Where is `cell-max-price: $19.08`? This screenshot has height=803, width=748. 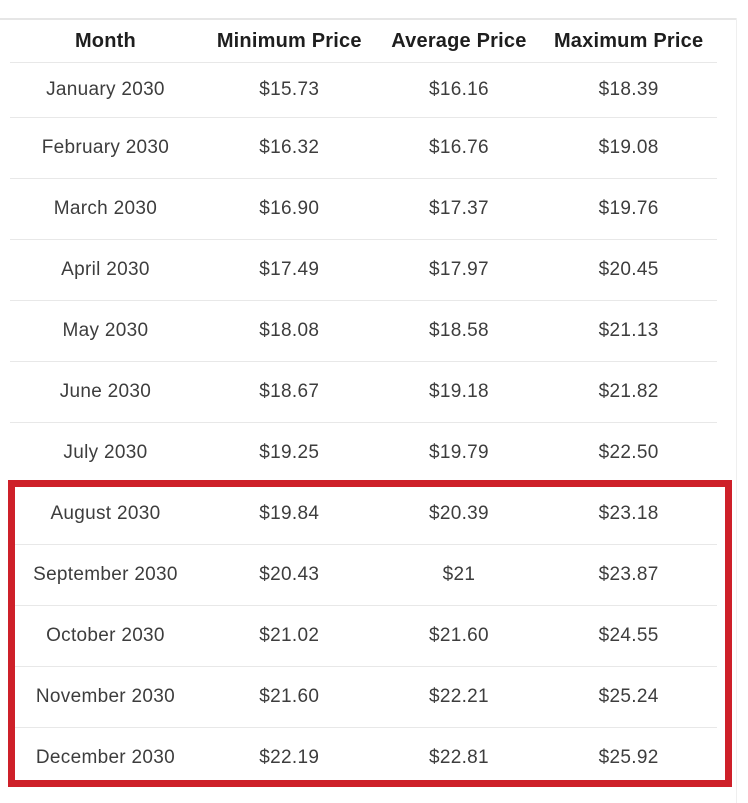 cell-max-price: $19.08 is located at coordinates (628, 148).